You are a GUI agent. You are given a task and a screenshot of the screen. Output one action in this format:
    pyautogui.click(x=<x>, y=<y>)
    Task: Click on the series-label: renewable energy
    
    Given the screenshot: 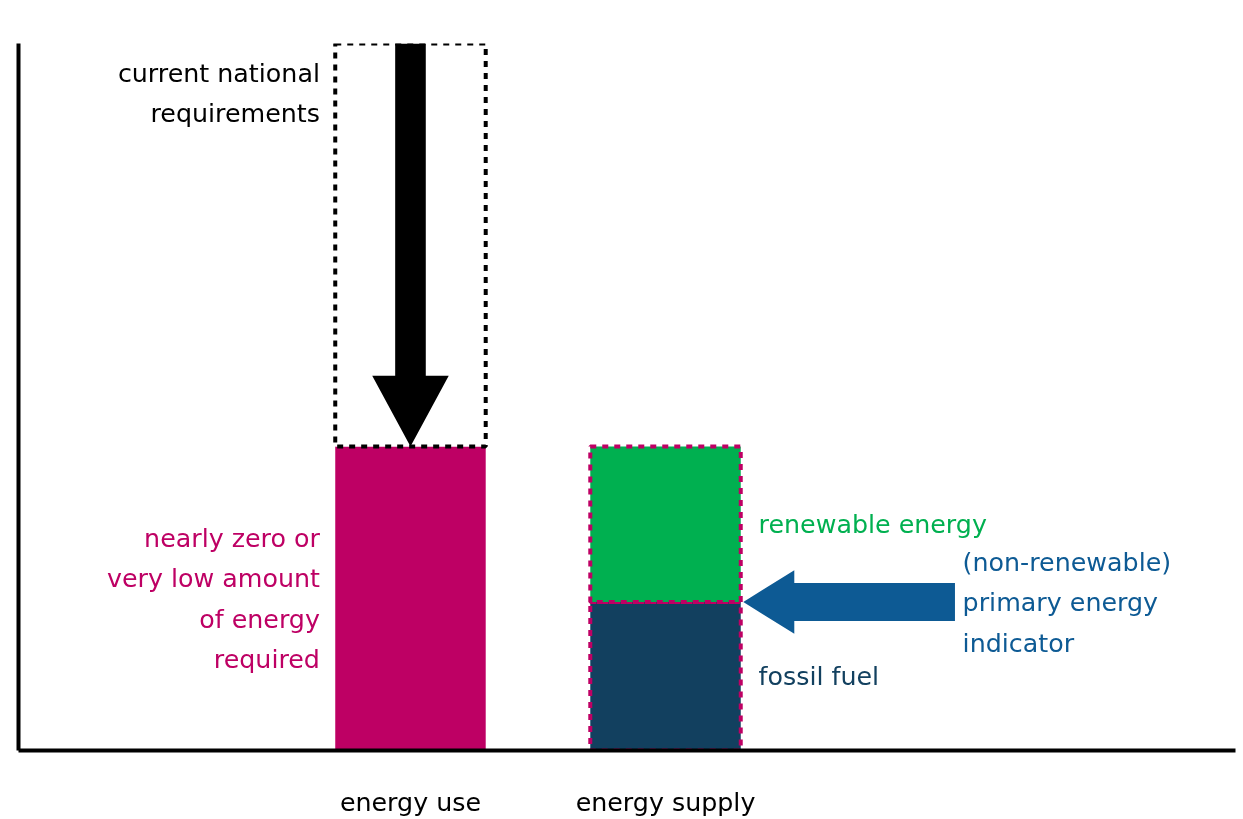 What is the action you would take?
    pyautogui.click(x=872, y=524)
    